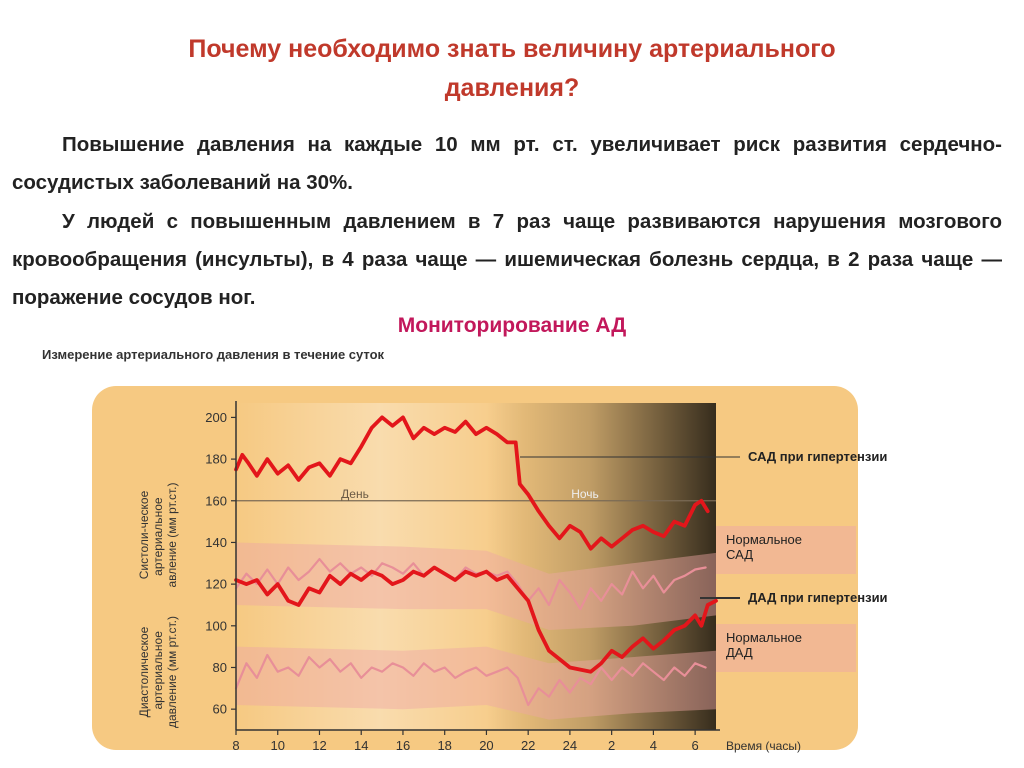 This screenshot has width=1024, height=768. Describe the element at coordinates (739, 652) in the screenshot. I see `legend-normal-dad-line: ДАД` at that location.